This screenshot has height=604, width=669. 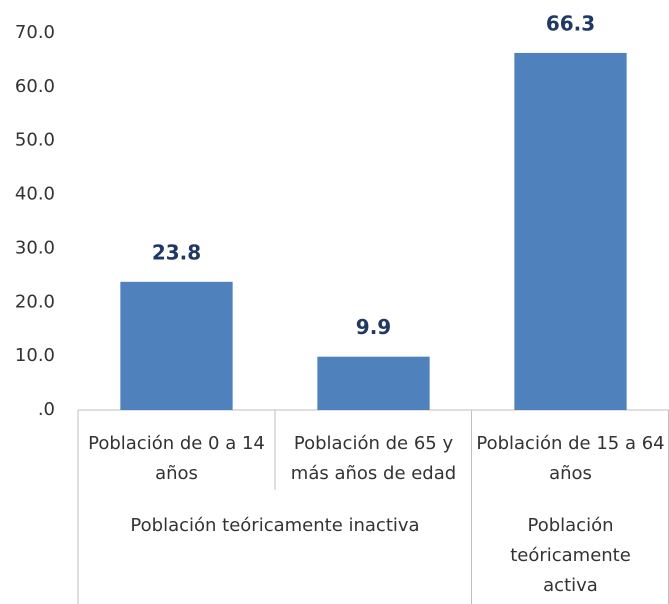 I want to click on y-tick-label: .0, so click(x=46, y=409).